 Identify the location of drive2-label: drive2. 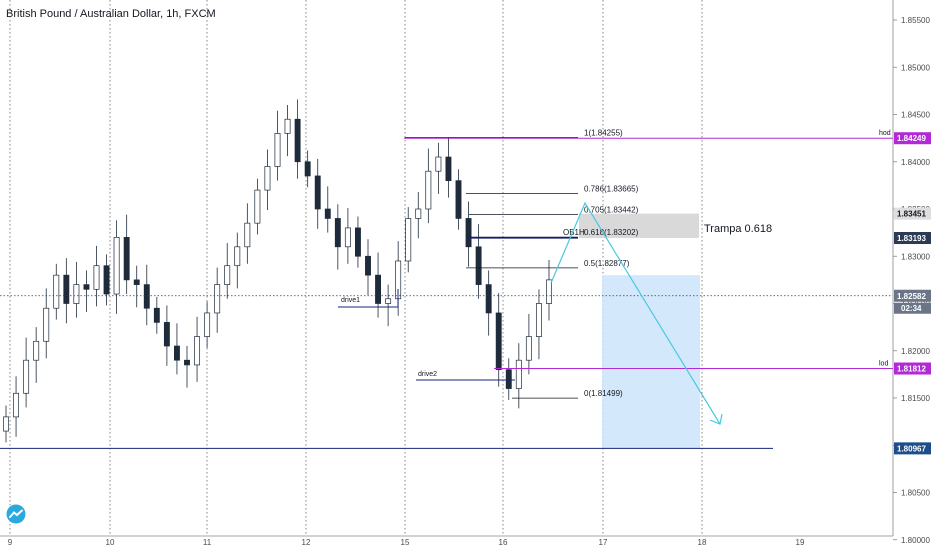
(427, 374).